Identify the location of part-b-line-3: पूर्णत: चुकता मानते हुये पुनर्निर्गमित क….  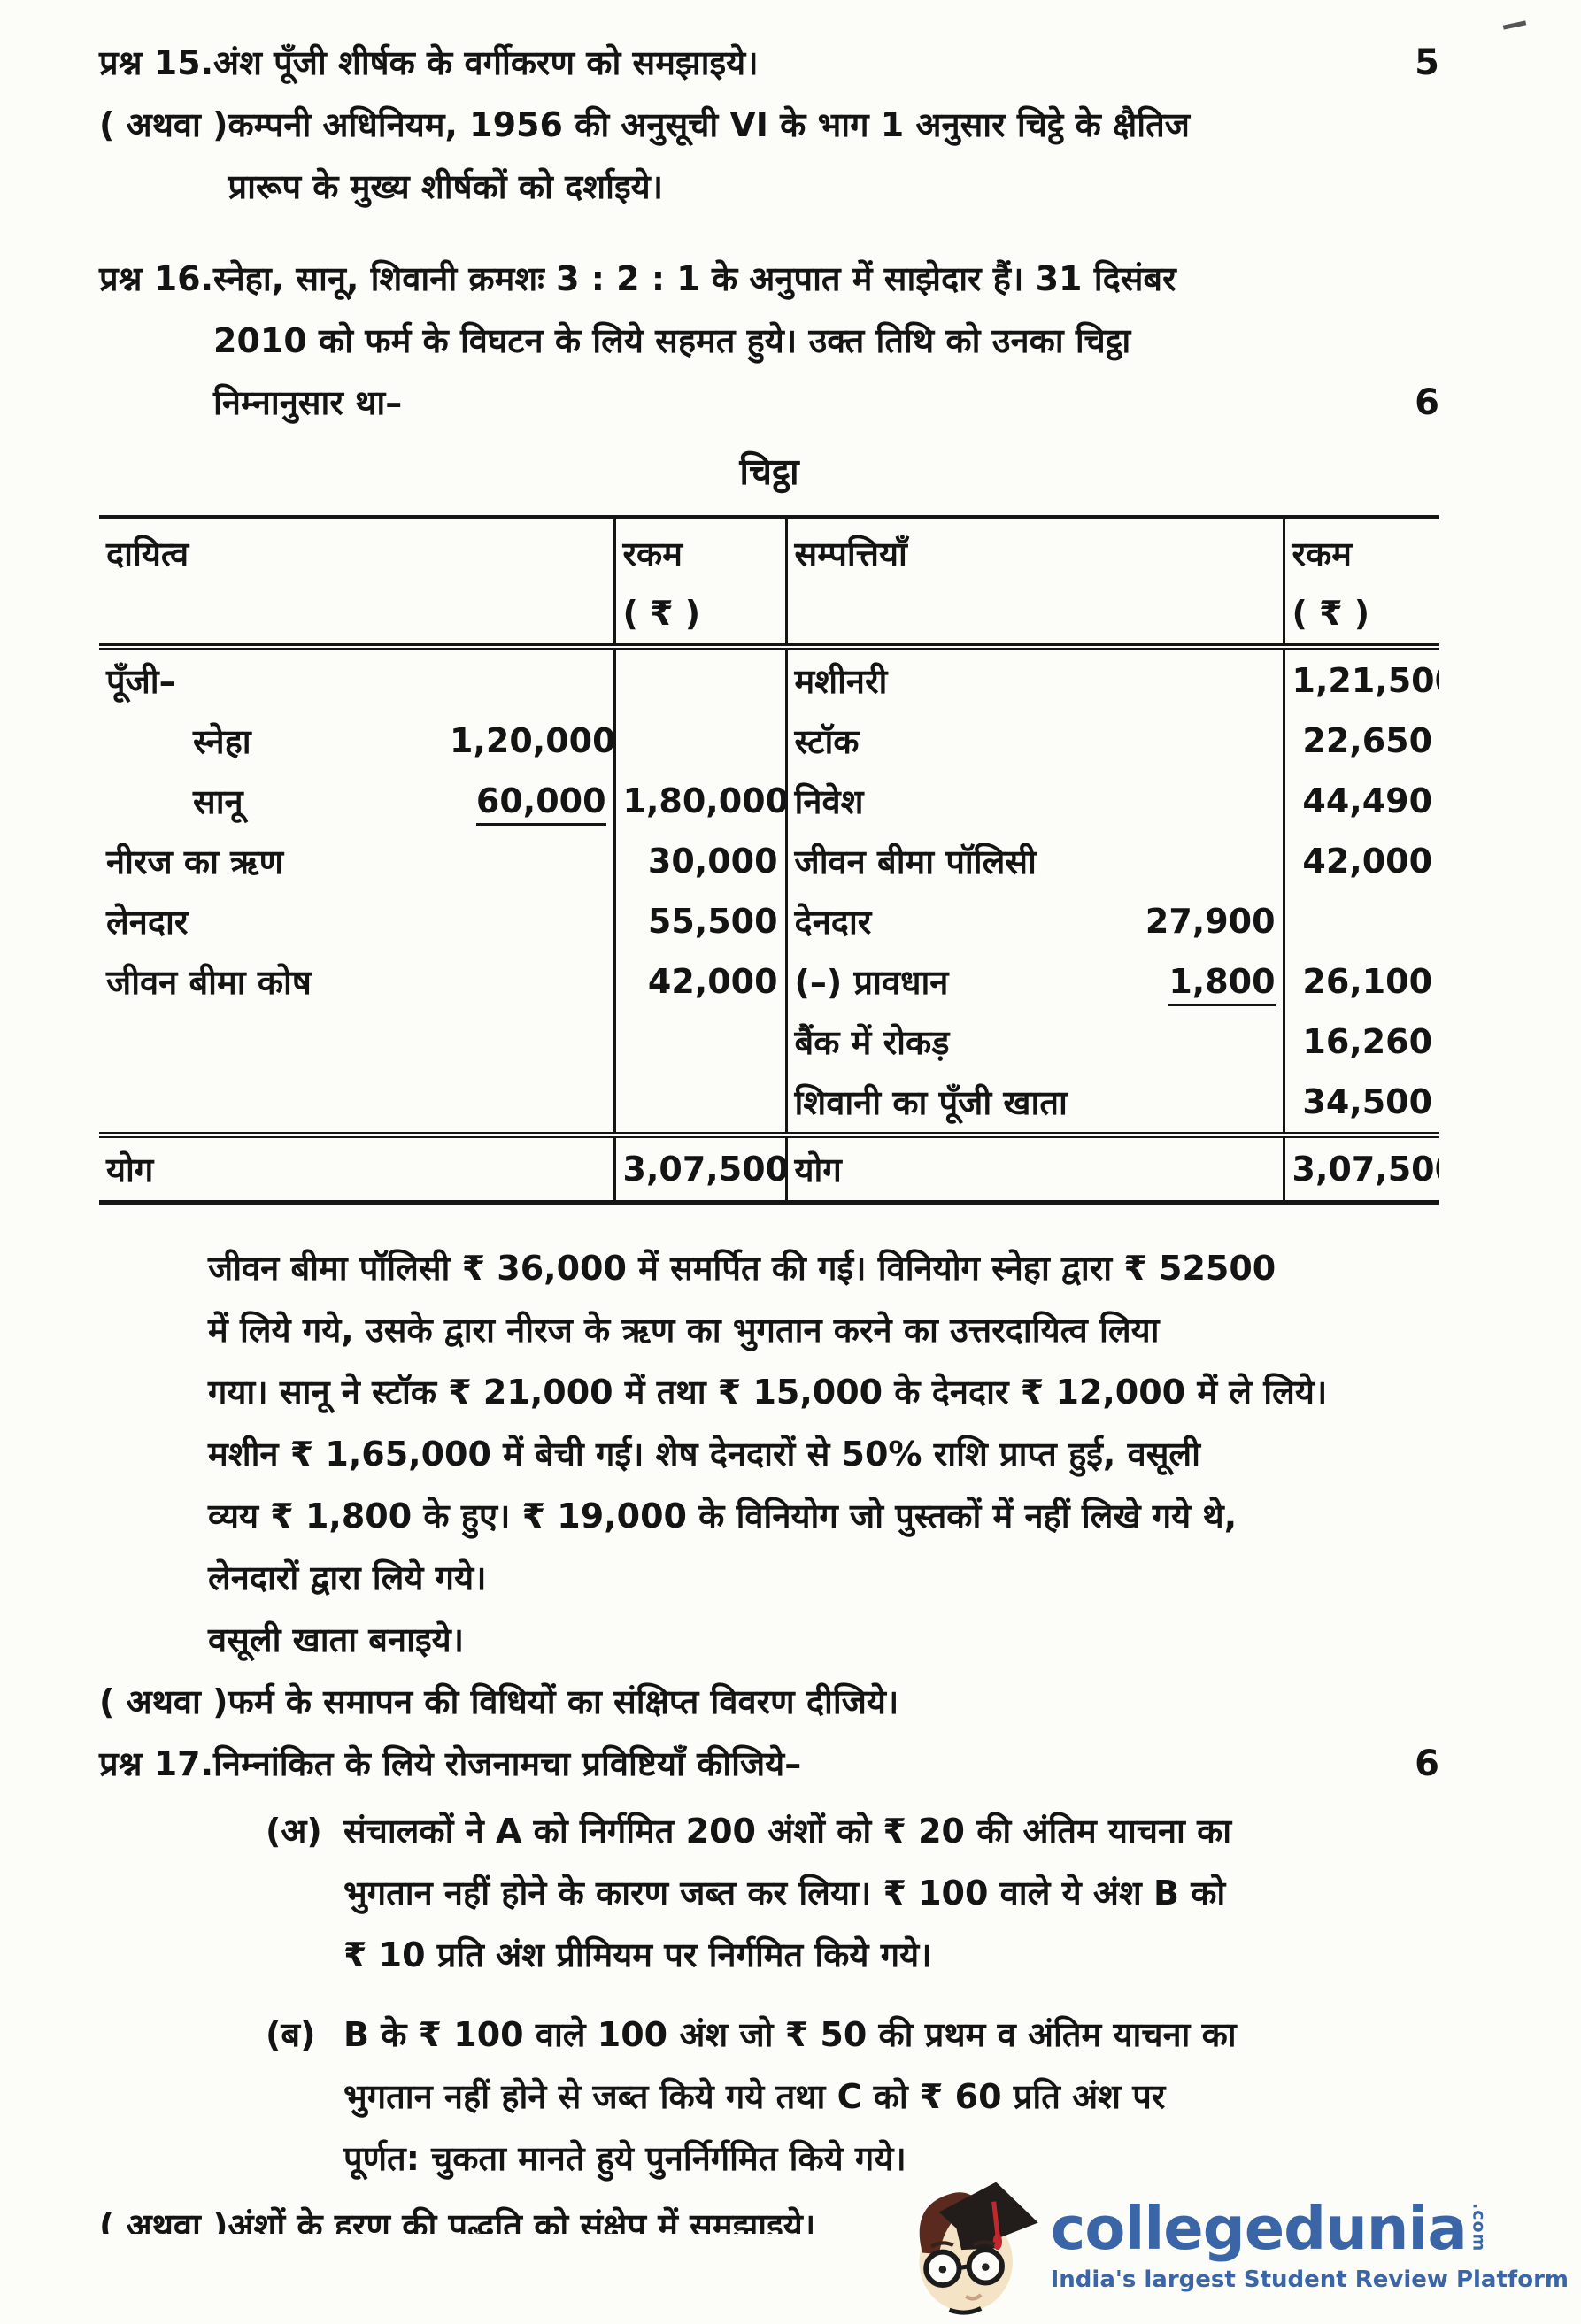
(624, 2158).